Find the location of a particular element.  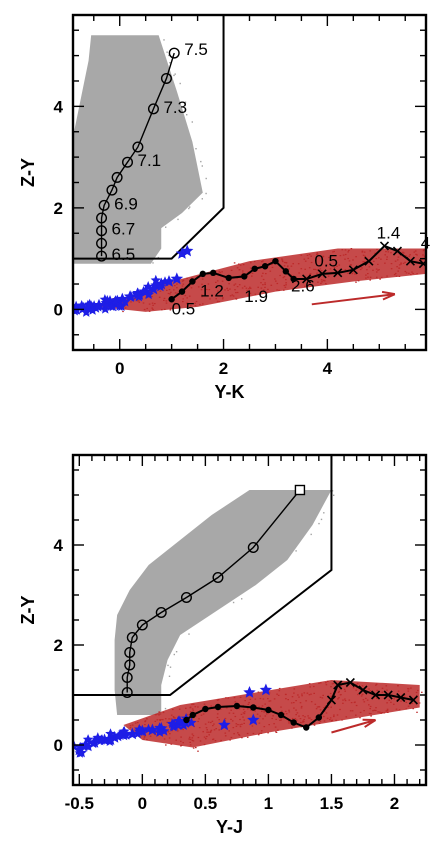

x-tick-label: 0.5 is located at coordinates (206, 803).